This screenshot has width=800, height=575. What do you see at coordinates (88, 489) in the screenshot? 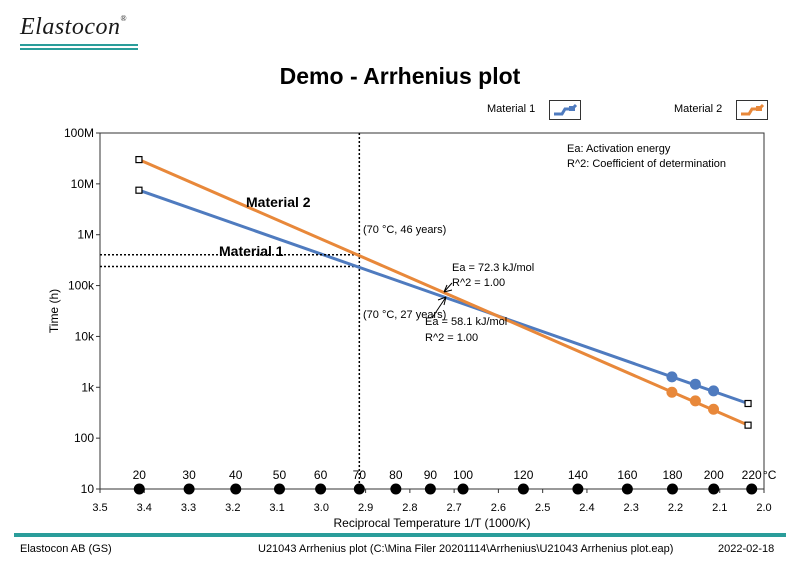
I see `y-tick-label: 10` at bounding box center [88, 489].